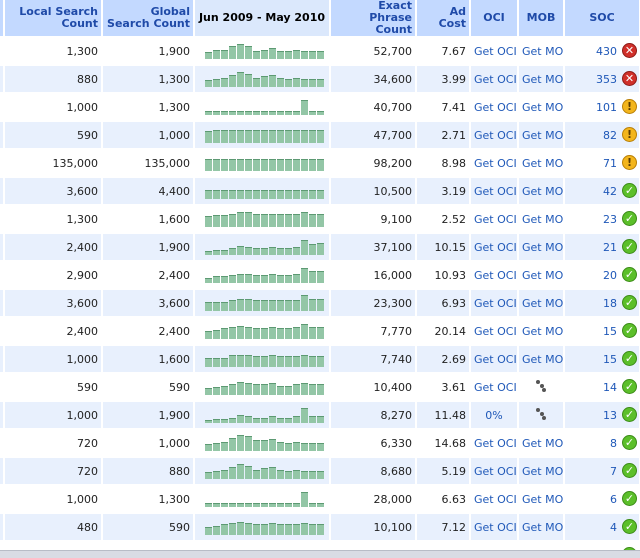 This screenshot has height=558, width=640. Describe the element at coordinates (494, 415) in the screenshot. I see `get-oci-link: 0%` at that location.